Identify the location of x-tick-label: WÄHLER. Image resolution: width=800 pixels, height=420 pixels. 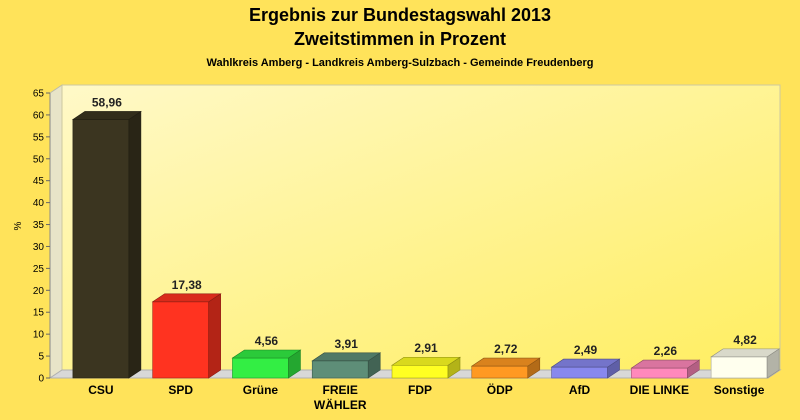
(340, 404).